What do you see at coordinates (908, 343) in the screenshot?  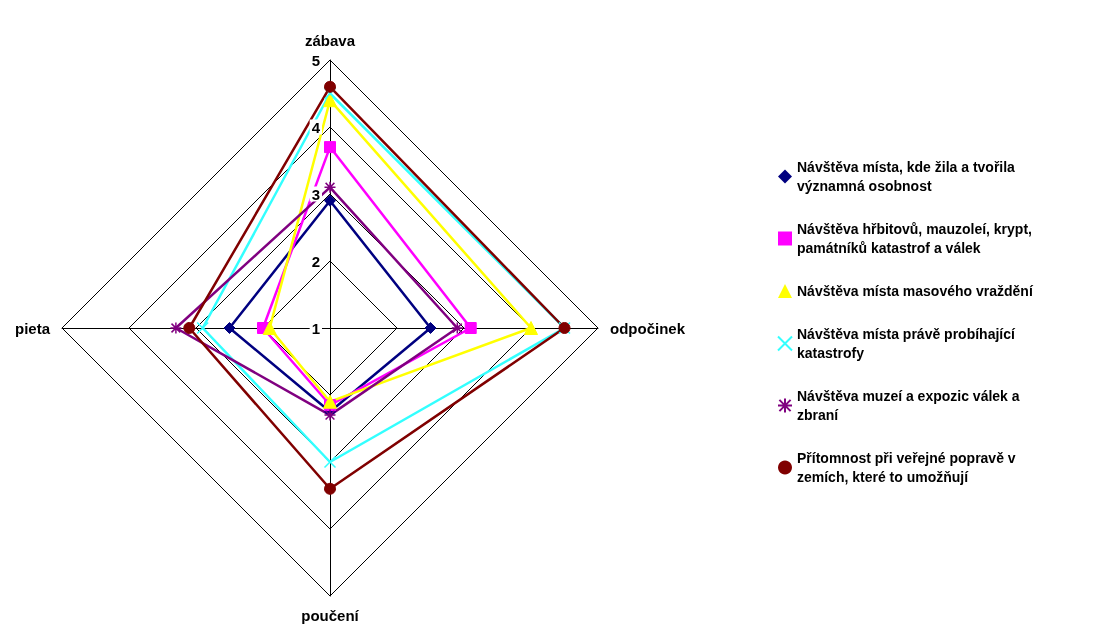 I see `legend-label: Návštěva místa právě probíhající katastrofy` at bounding box center [908, 343].